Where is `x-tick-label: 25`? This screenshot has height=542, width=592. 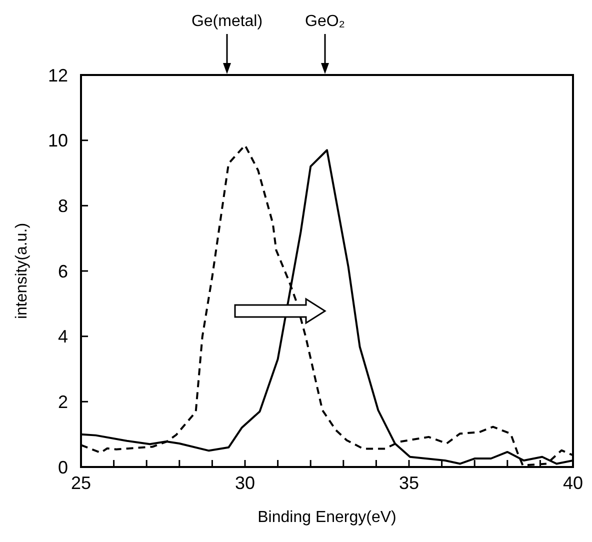
x-tick-label: 25 is located at coordinates (81, 482).